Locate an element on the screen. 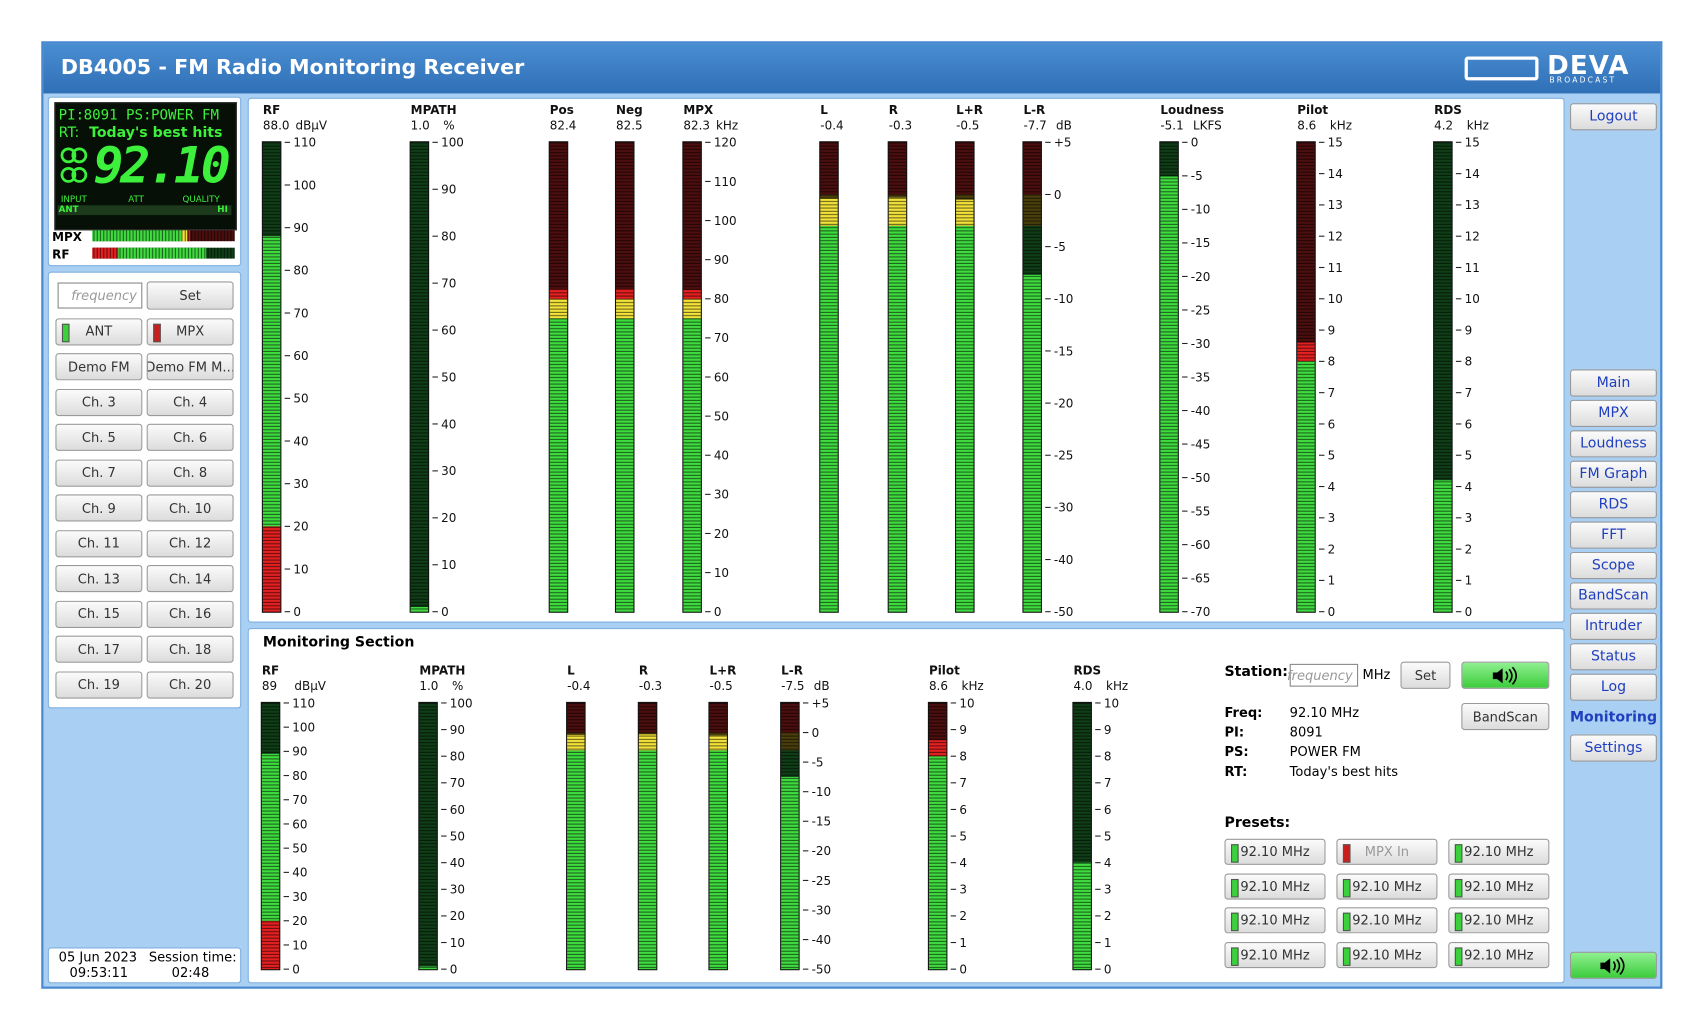  button-label: Ch. 15 is located at coordinates (98, 614).